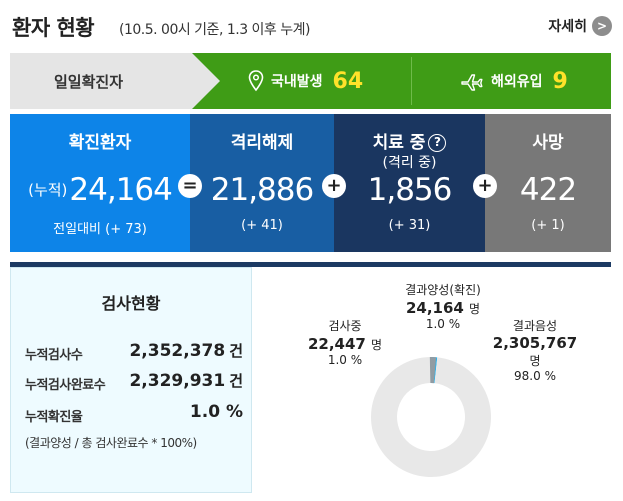 The width and height of the screenshot is (623, 501). I want to click on treatment-sublabel: (격리 중), so click(409, 163).